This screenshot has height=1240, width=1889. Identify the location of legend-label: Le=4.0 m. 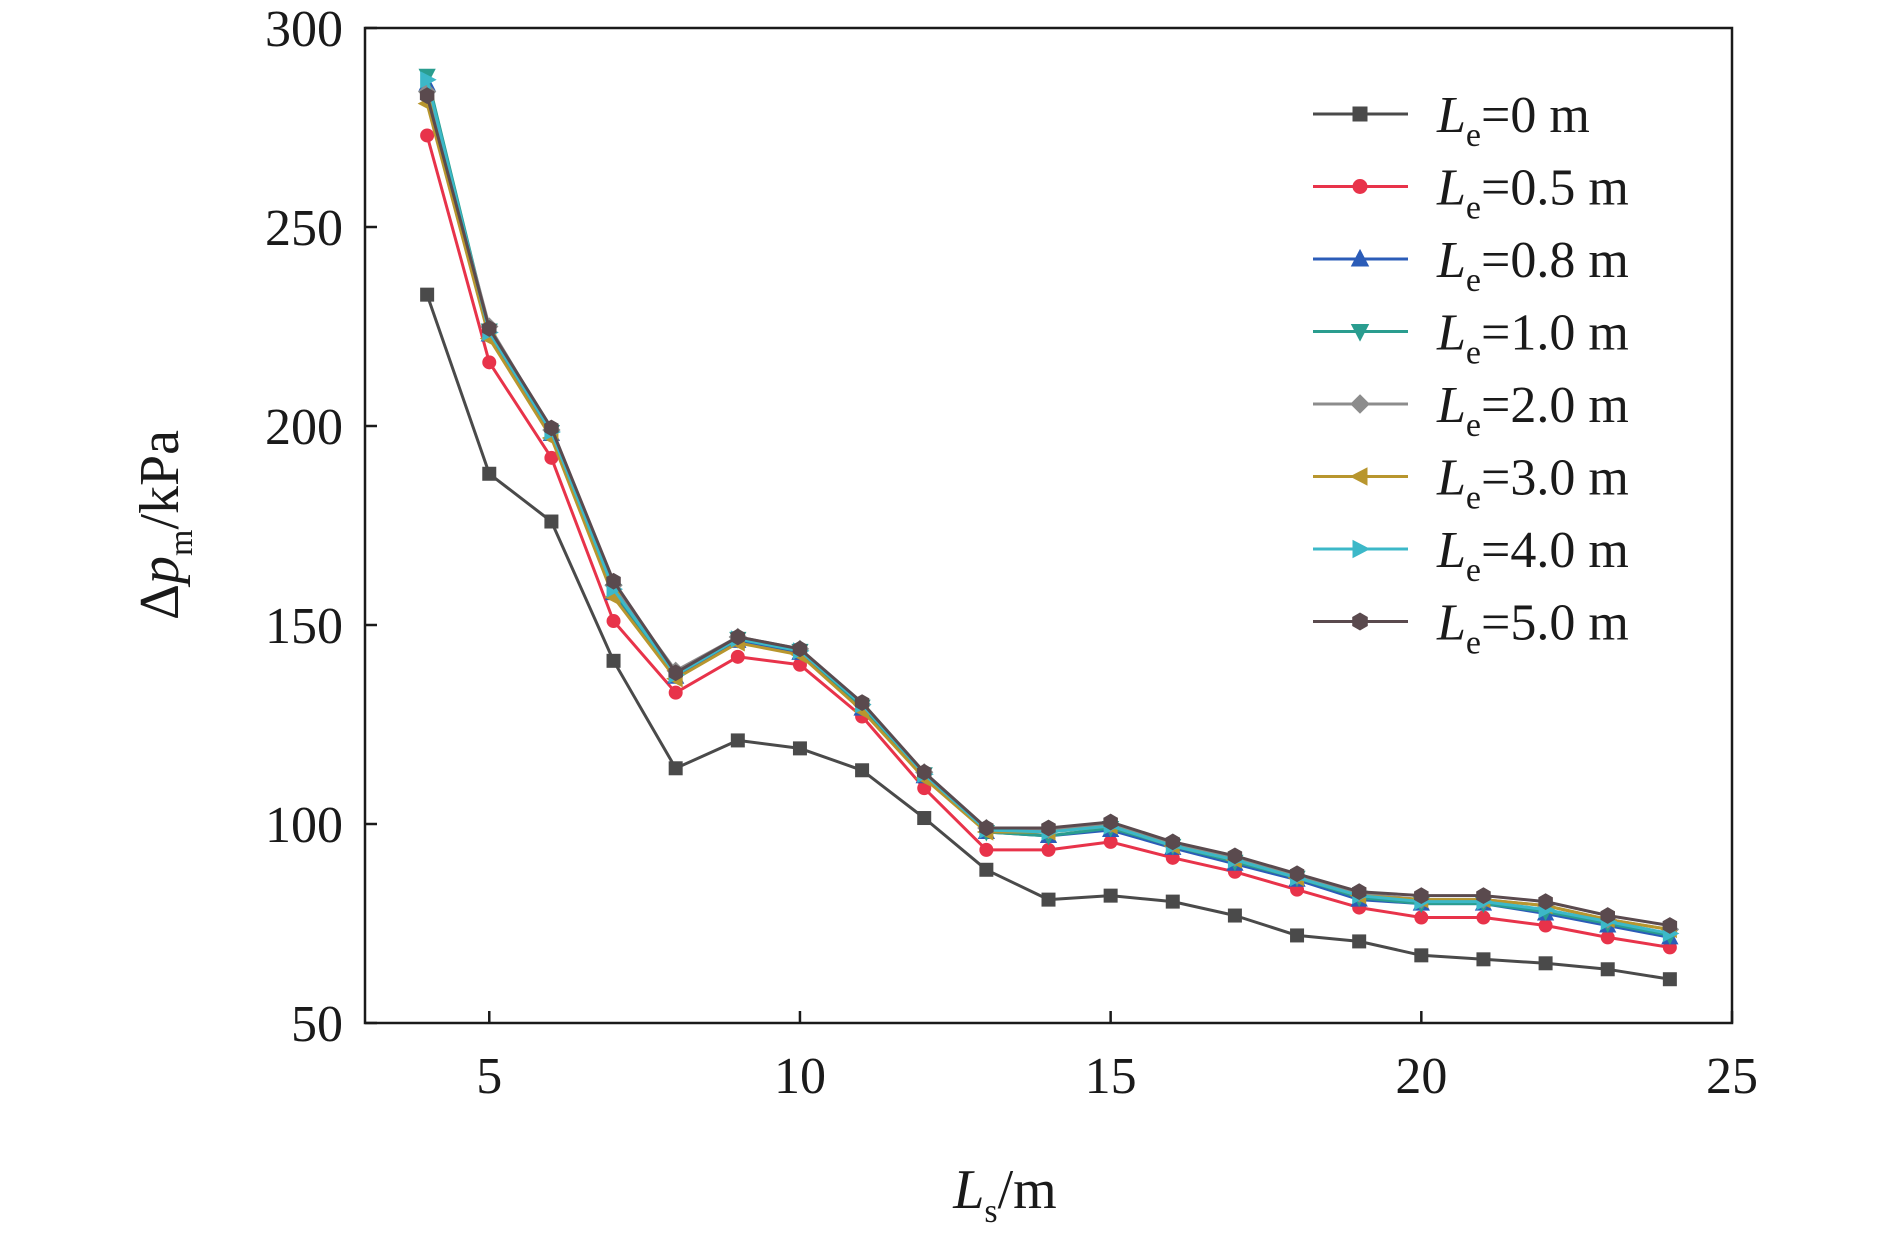
(1532, 555).